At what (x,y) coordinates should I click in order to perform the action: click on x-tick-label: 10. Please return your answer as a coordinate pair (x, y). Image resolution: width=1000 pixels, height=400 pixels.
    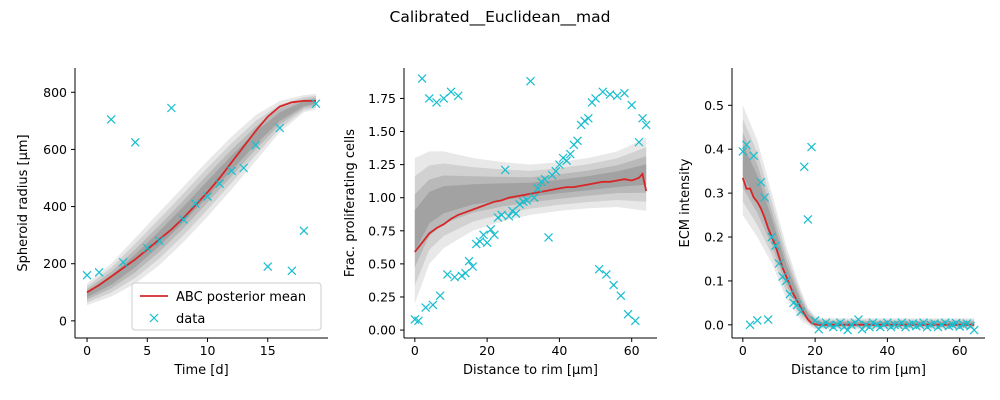
    Looking at the image, I should click on (208, 350).